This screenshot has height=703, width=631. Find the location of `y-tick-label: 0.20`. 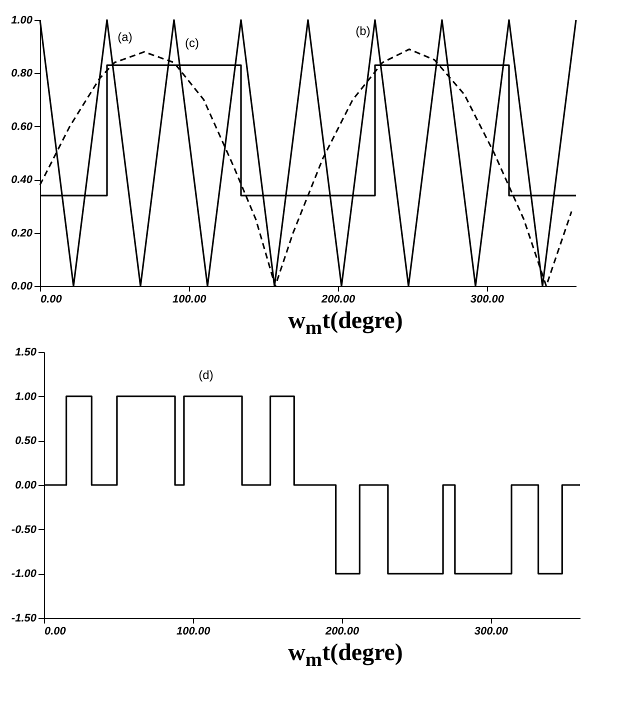

y-tick-label: 0.20 is located at coordinates (22, 233).